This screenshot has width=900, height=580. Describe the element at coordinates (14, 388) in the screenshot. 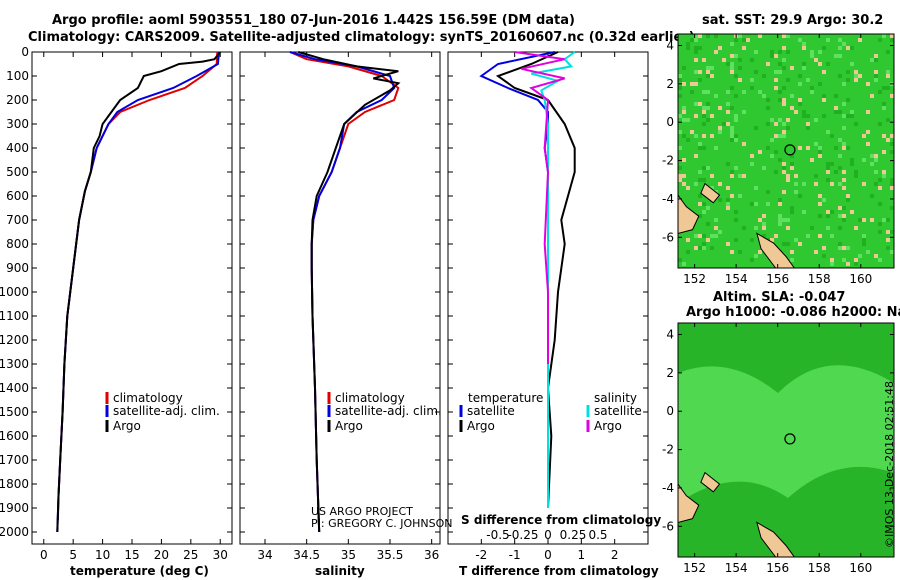

I see `depth-tick-label: 1400` at that location.